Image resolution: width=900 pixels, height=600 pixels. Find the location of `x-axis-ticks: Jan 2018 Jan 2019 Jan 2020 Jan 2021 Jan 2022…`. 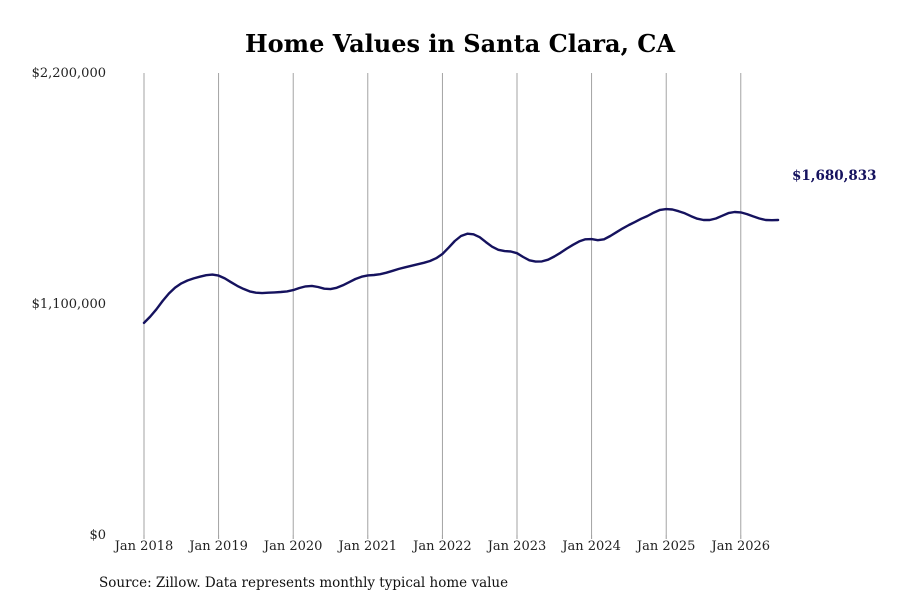

x-axis-ticks: Jan 2018 Jan 2019 Jan 2020 Jan 2021 Jan 2022… is located at coordinates (441, 546).